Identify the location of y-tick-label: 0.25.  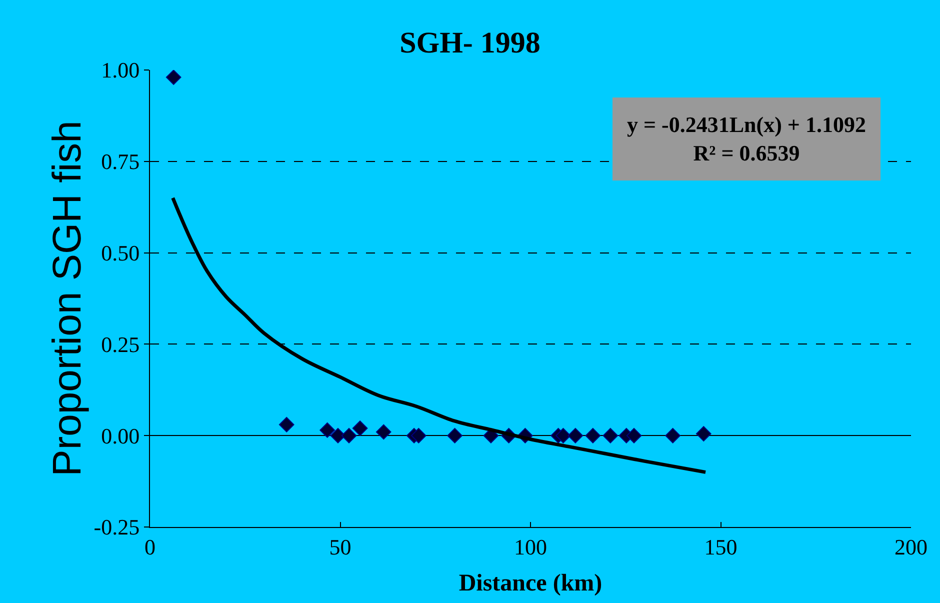
(120, 344).